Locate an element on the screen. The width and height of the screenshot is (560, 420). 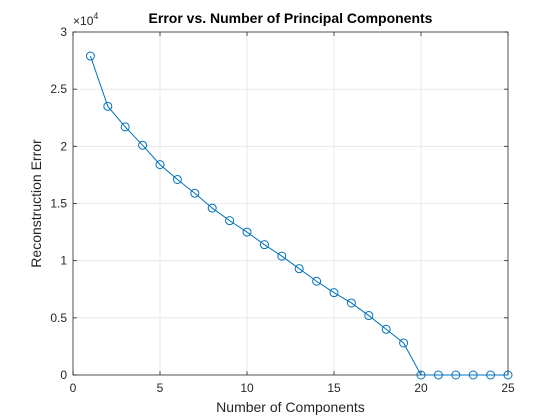
y-tick-label: 1.5 is located at coordinates (58, 204).